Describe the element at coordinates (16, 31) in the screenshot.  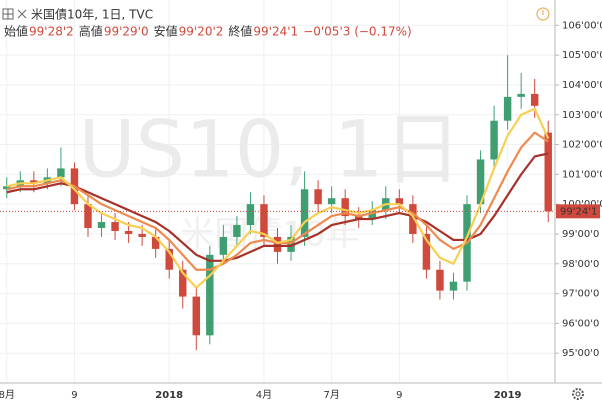
I see `ohlc-label: 始値` at that location.